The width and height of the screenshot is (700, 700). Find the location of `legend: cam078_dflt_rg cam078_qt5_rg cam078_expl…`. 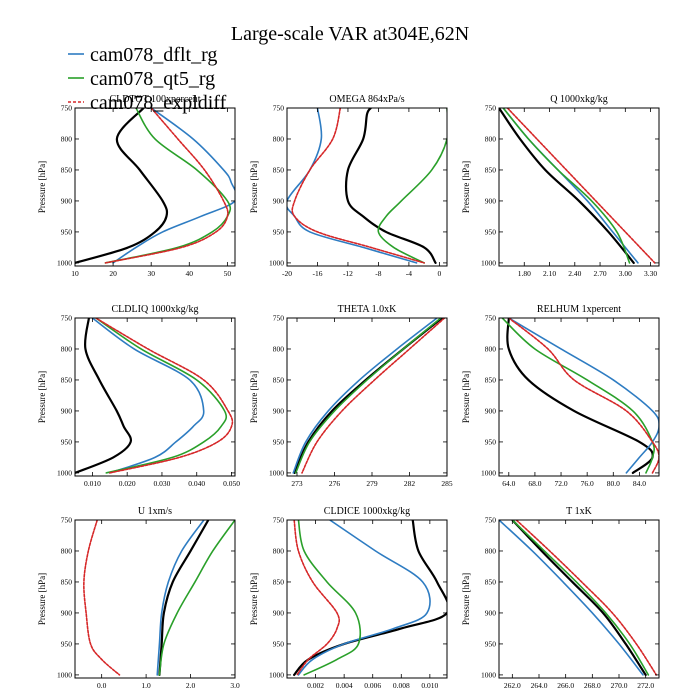

legend: cam078_dflt_rg cam078_qt5_rg cam078_expl… is located at coordinates (147, 79).